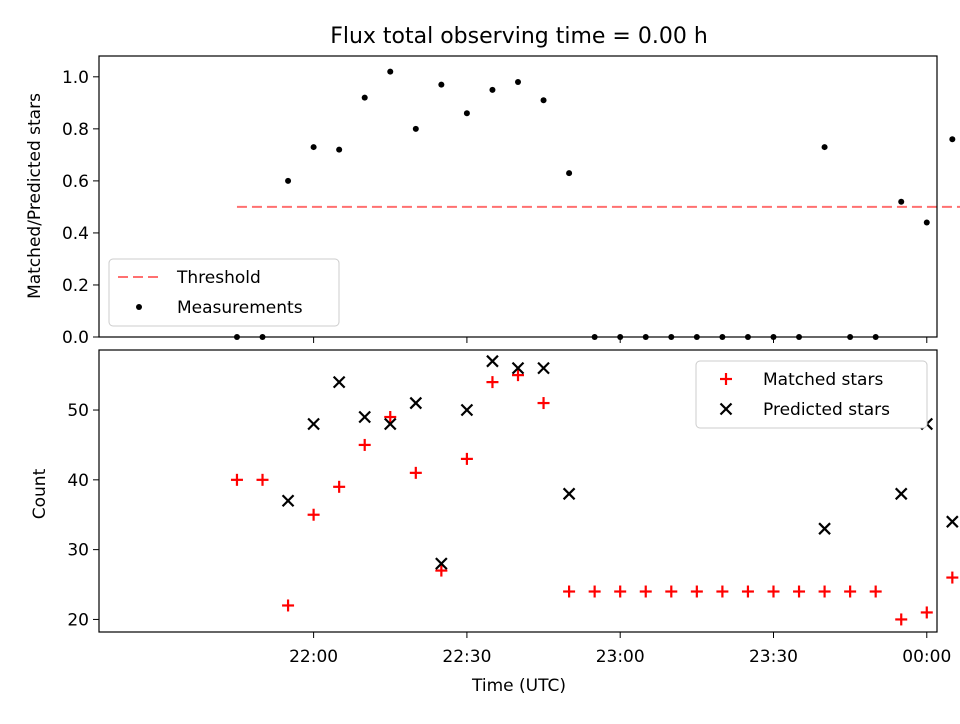 This screenshot has width=960, height=724. What do you see at coordinates (240, 308) in the screenshot?
I see `legend-measurement-label: Measurements` at bounding box center [240, 308].